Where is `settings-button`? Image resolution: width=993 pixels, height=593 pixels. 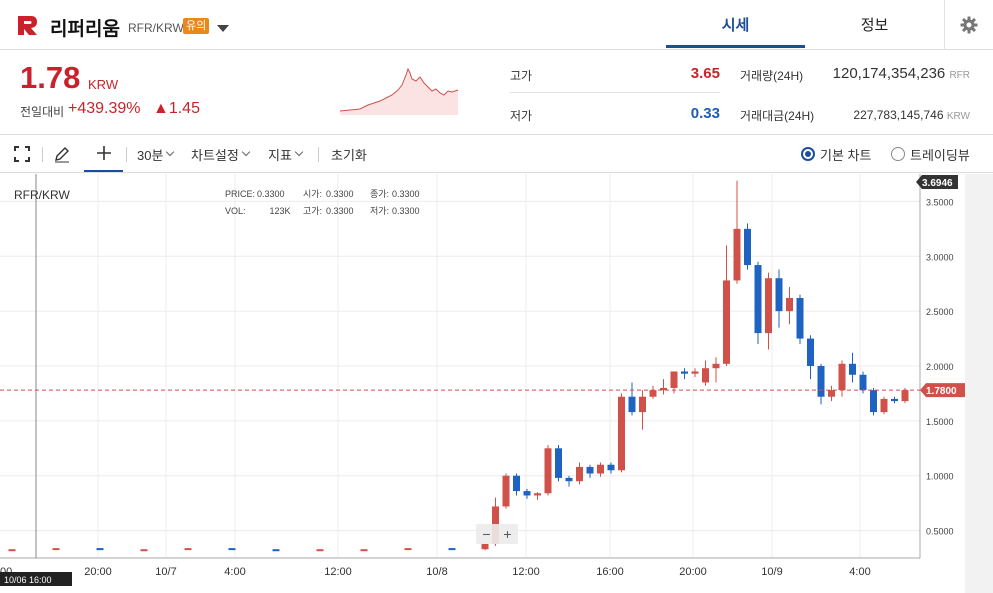 settings-button is located at coordinates (968, 25).